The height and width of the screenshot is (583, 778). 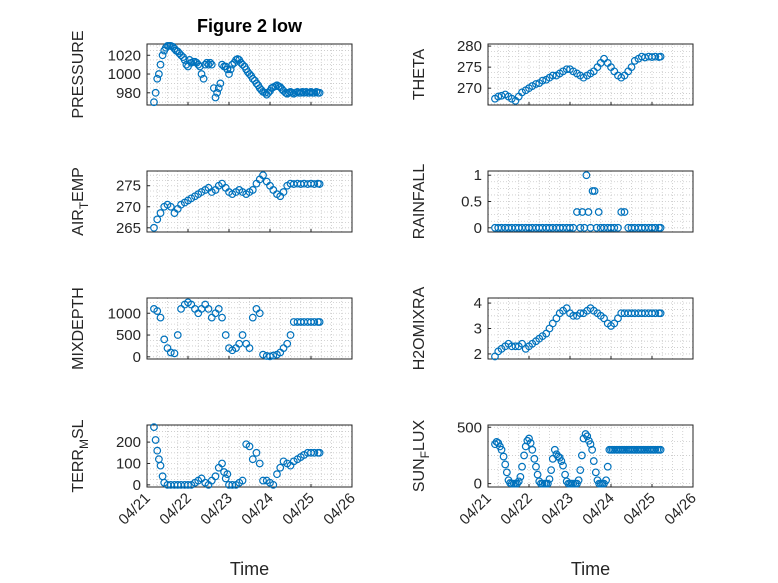 What do you see at coordinates (469, 46) in the screenshot?
I see `y-tick-label: 280` at bounding box center [469, 46].